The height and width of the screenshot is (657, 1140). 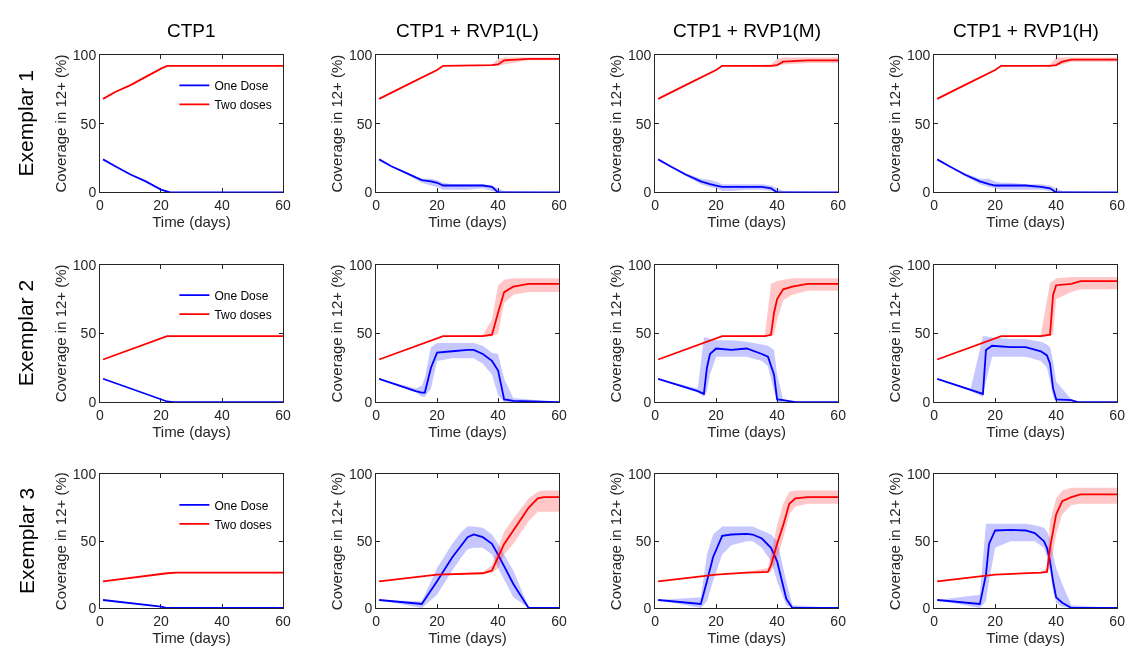 What do you see at coordinates (191, 30) in the screenshot?
I see `chart-title: CTP1` at bounding box center [191, 30].